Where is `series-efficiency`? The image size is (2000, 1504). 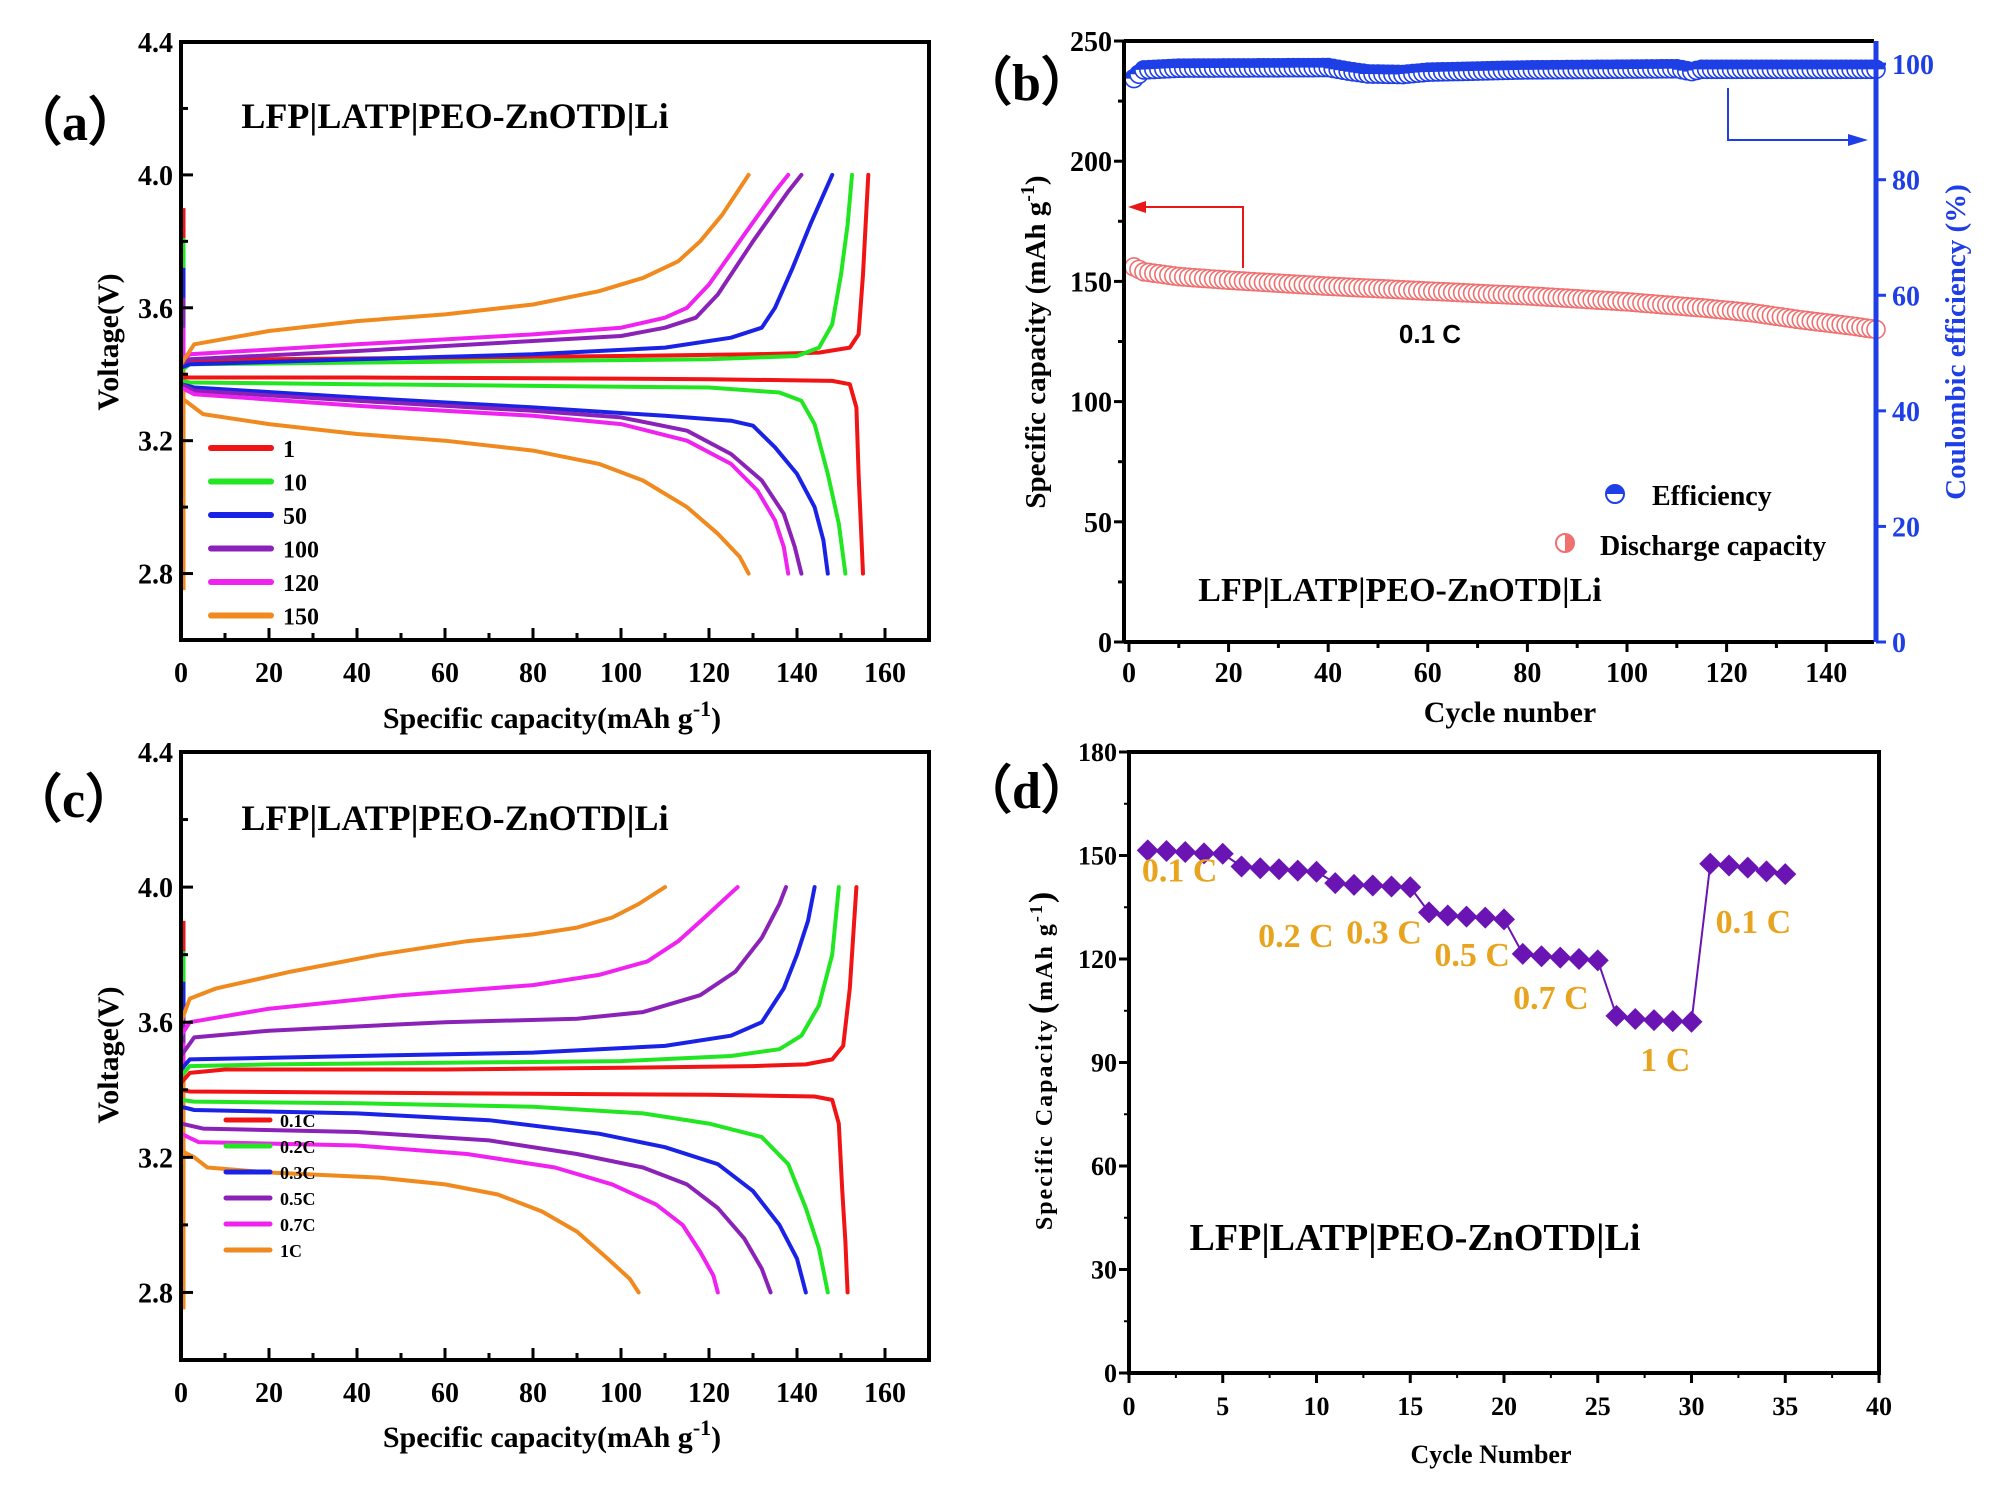 series-efficiency is located at coordinates (1505, 73).